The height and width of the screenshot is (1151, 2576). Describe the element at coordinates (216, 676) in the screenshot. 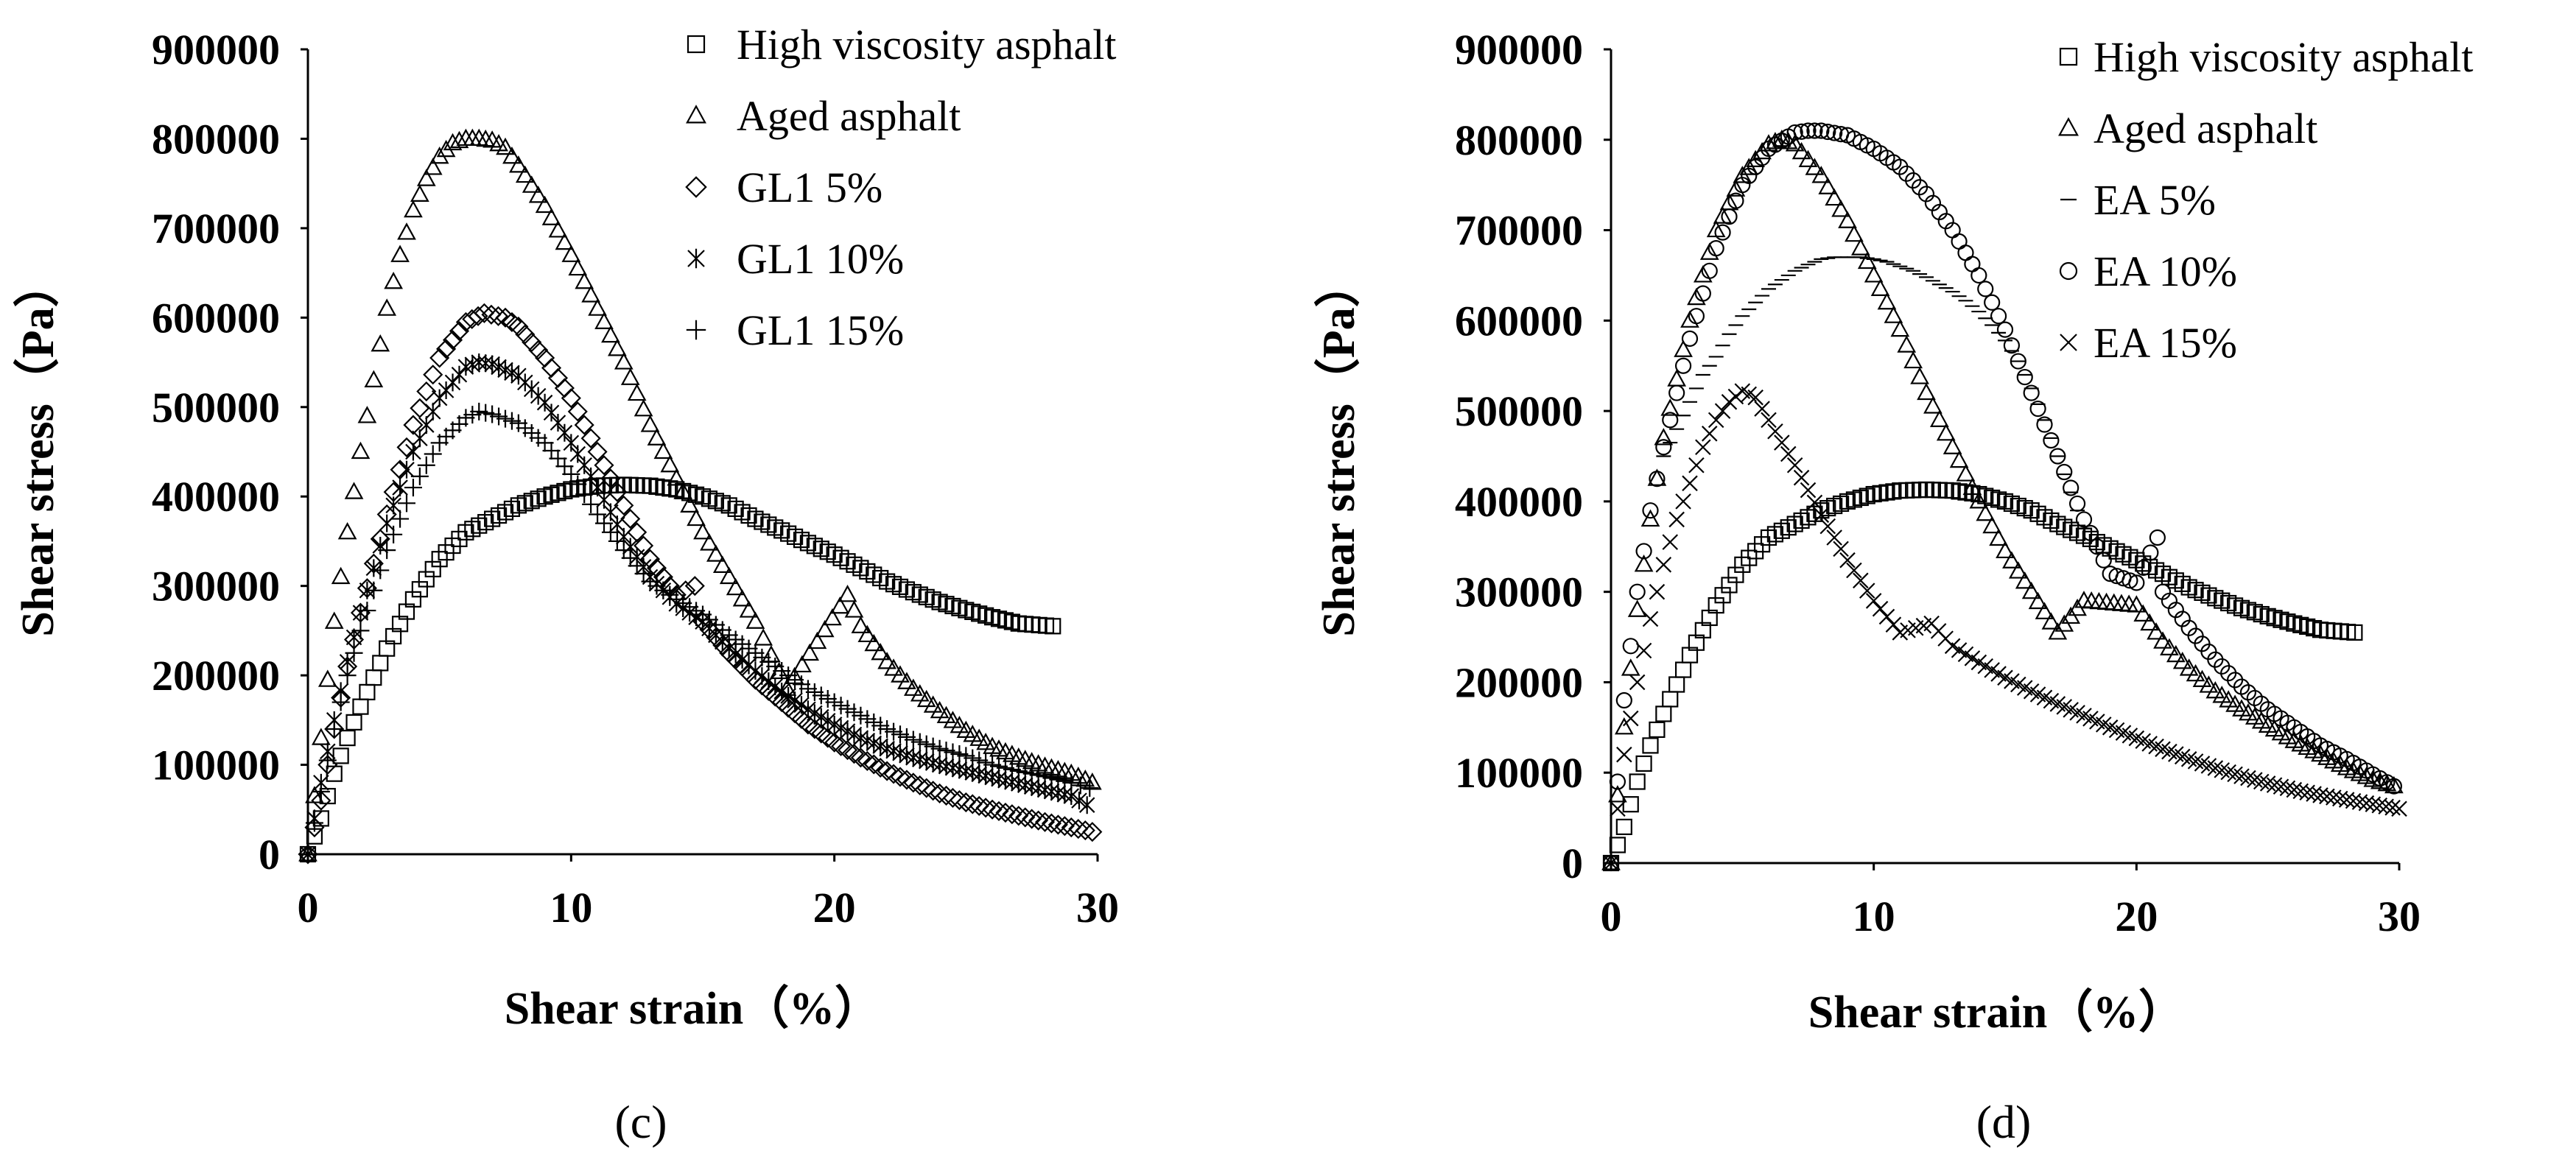

I see `y-tick-label: 200000` at that location.